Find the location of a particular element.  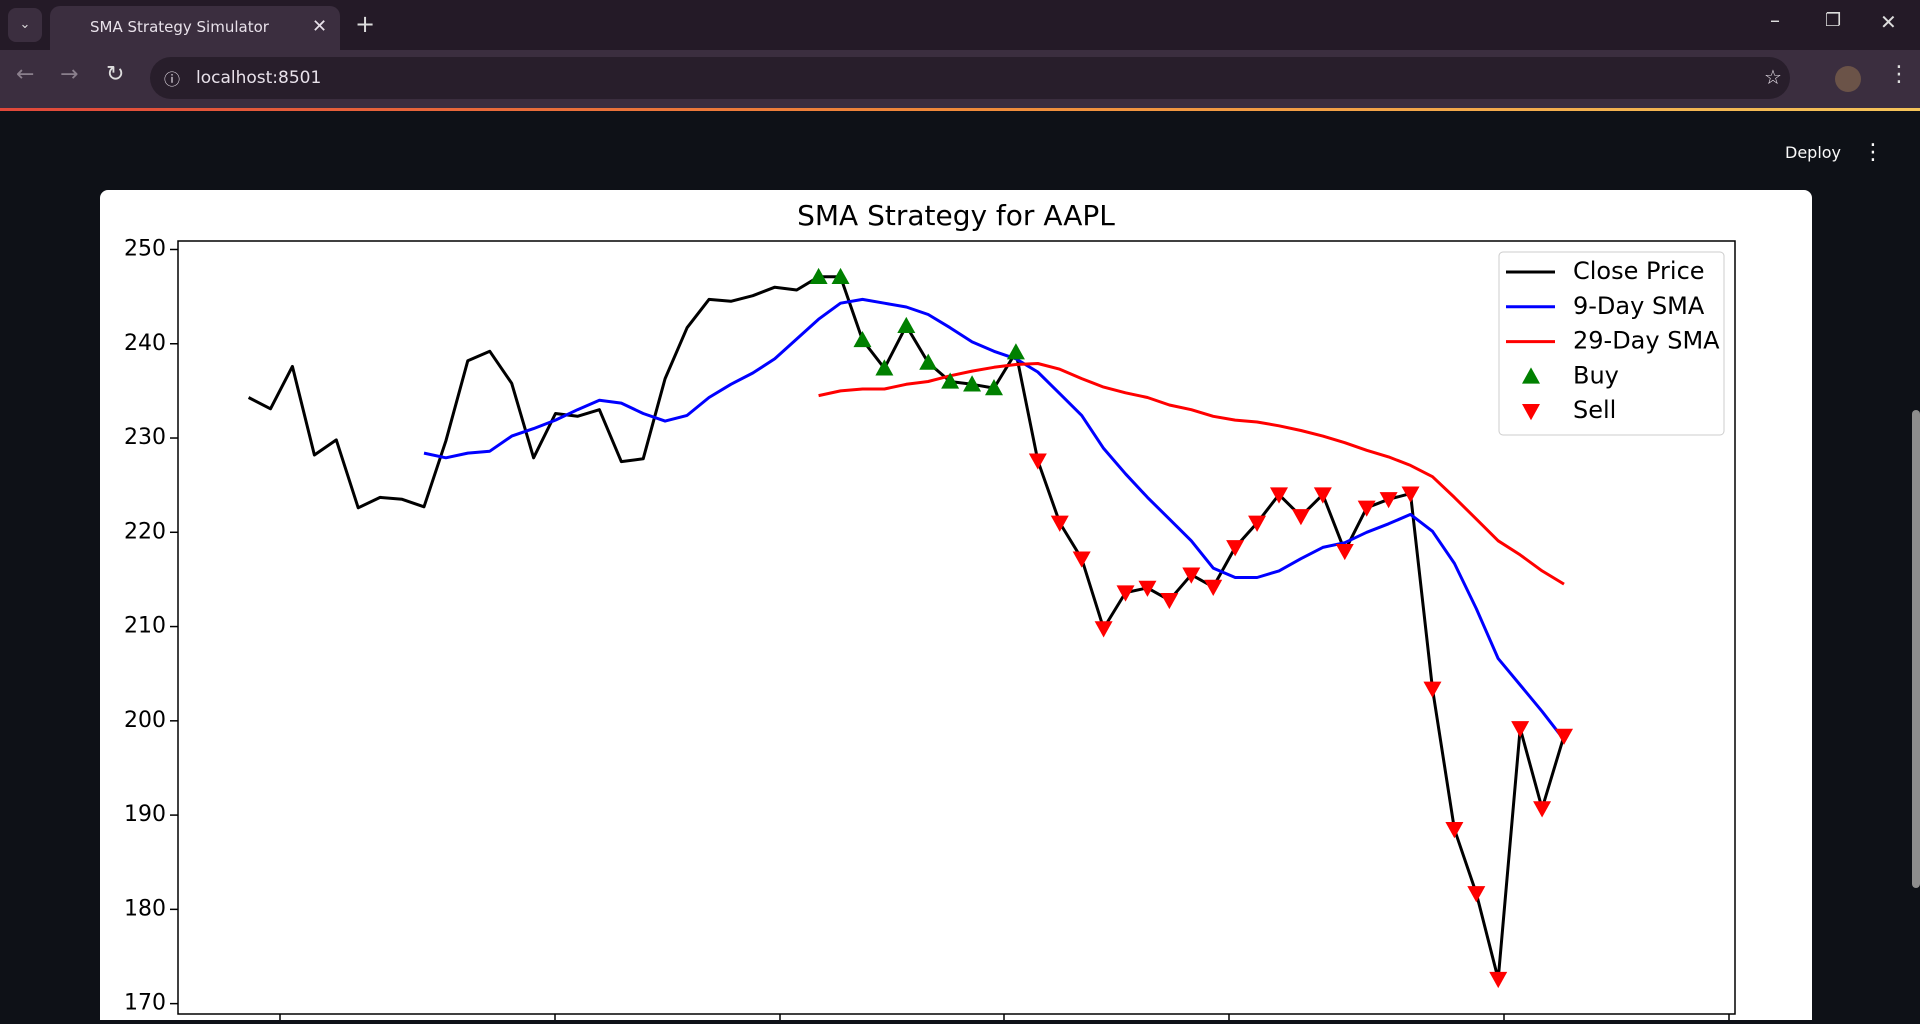

legend-label: 29-Day SMA is located at coordinates (1646, 341).